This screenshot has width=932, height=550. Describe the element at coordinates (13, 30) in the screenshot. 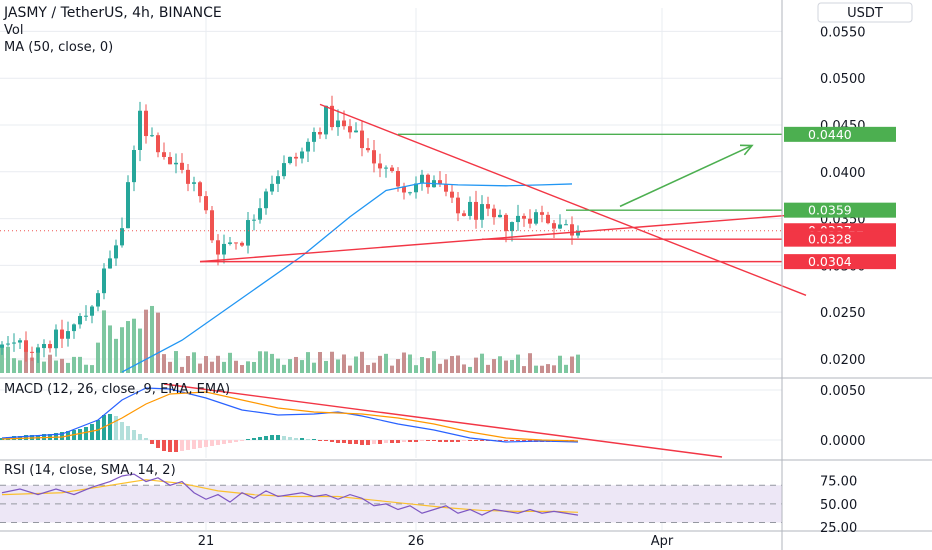

I see `volume-legend: Vol` at that location.